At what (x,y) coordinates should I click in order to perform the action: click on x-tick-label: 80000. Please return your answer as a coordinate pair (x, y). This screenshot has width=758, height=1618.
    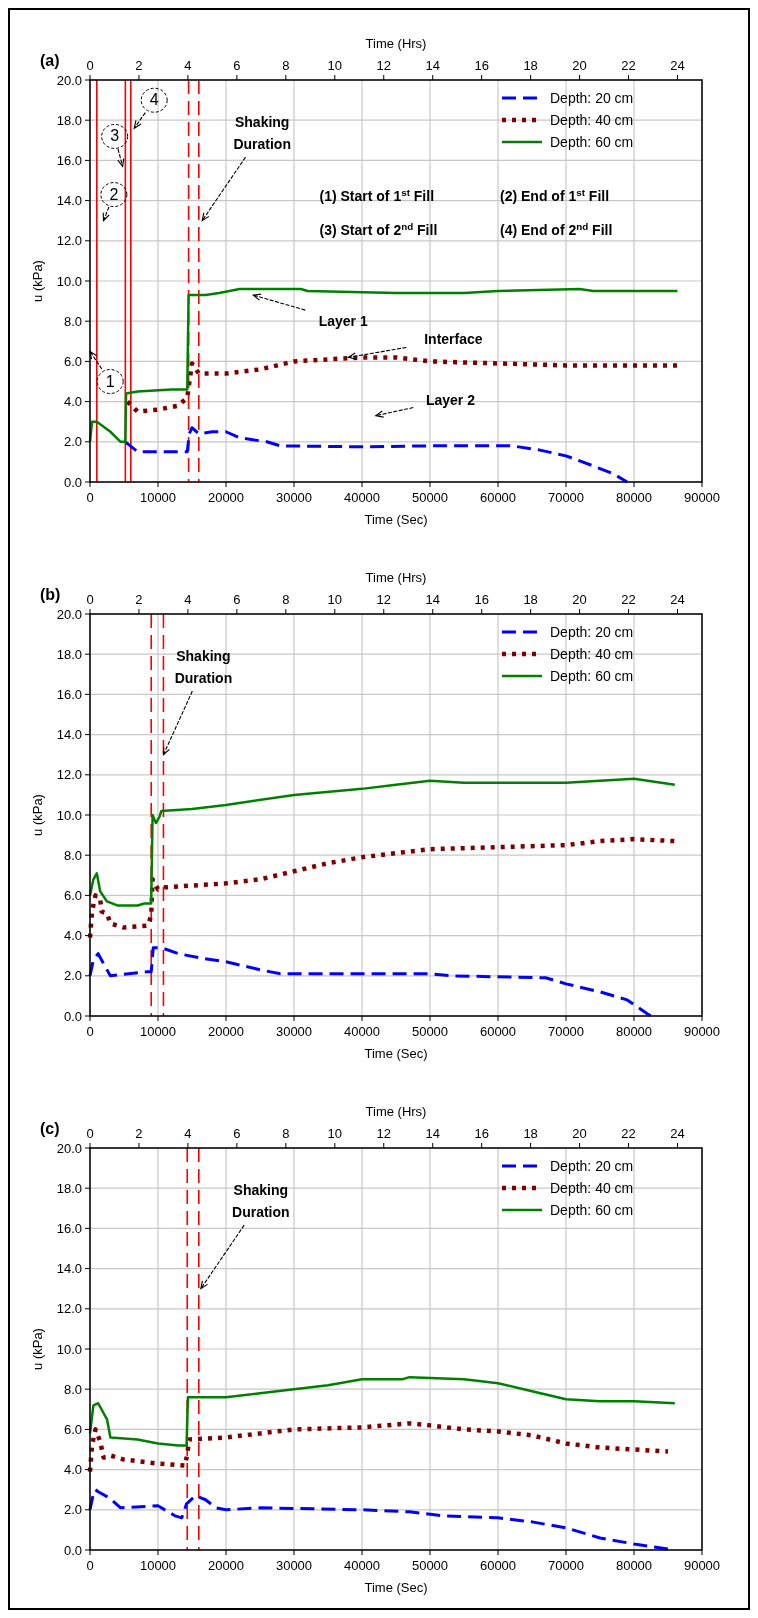
    Looking at the image, I should click on (634, 1565).